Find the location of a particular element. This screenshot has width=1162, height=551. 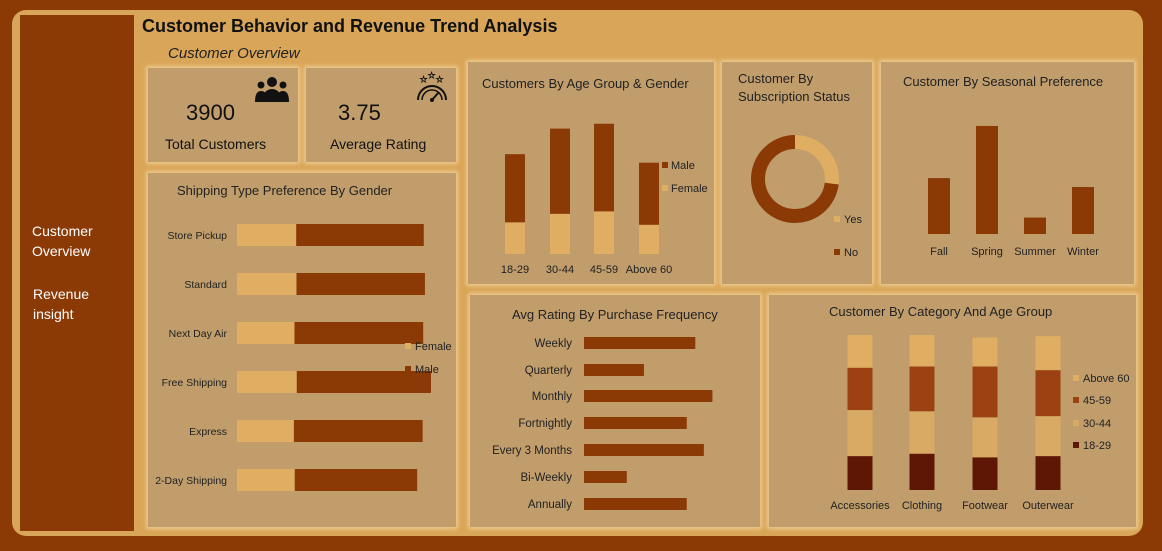

bar-above-60-female is located at coordinates (649, 239).